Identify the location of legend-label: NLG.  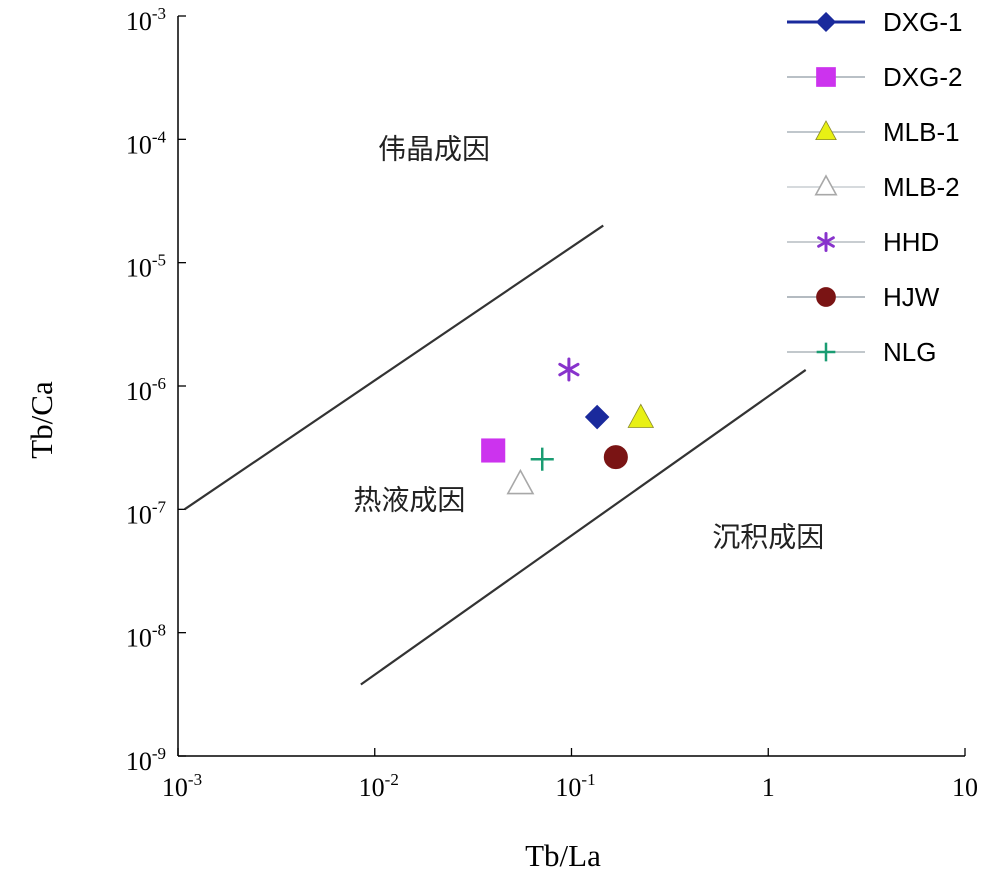
(909, 352).